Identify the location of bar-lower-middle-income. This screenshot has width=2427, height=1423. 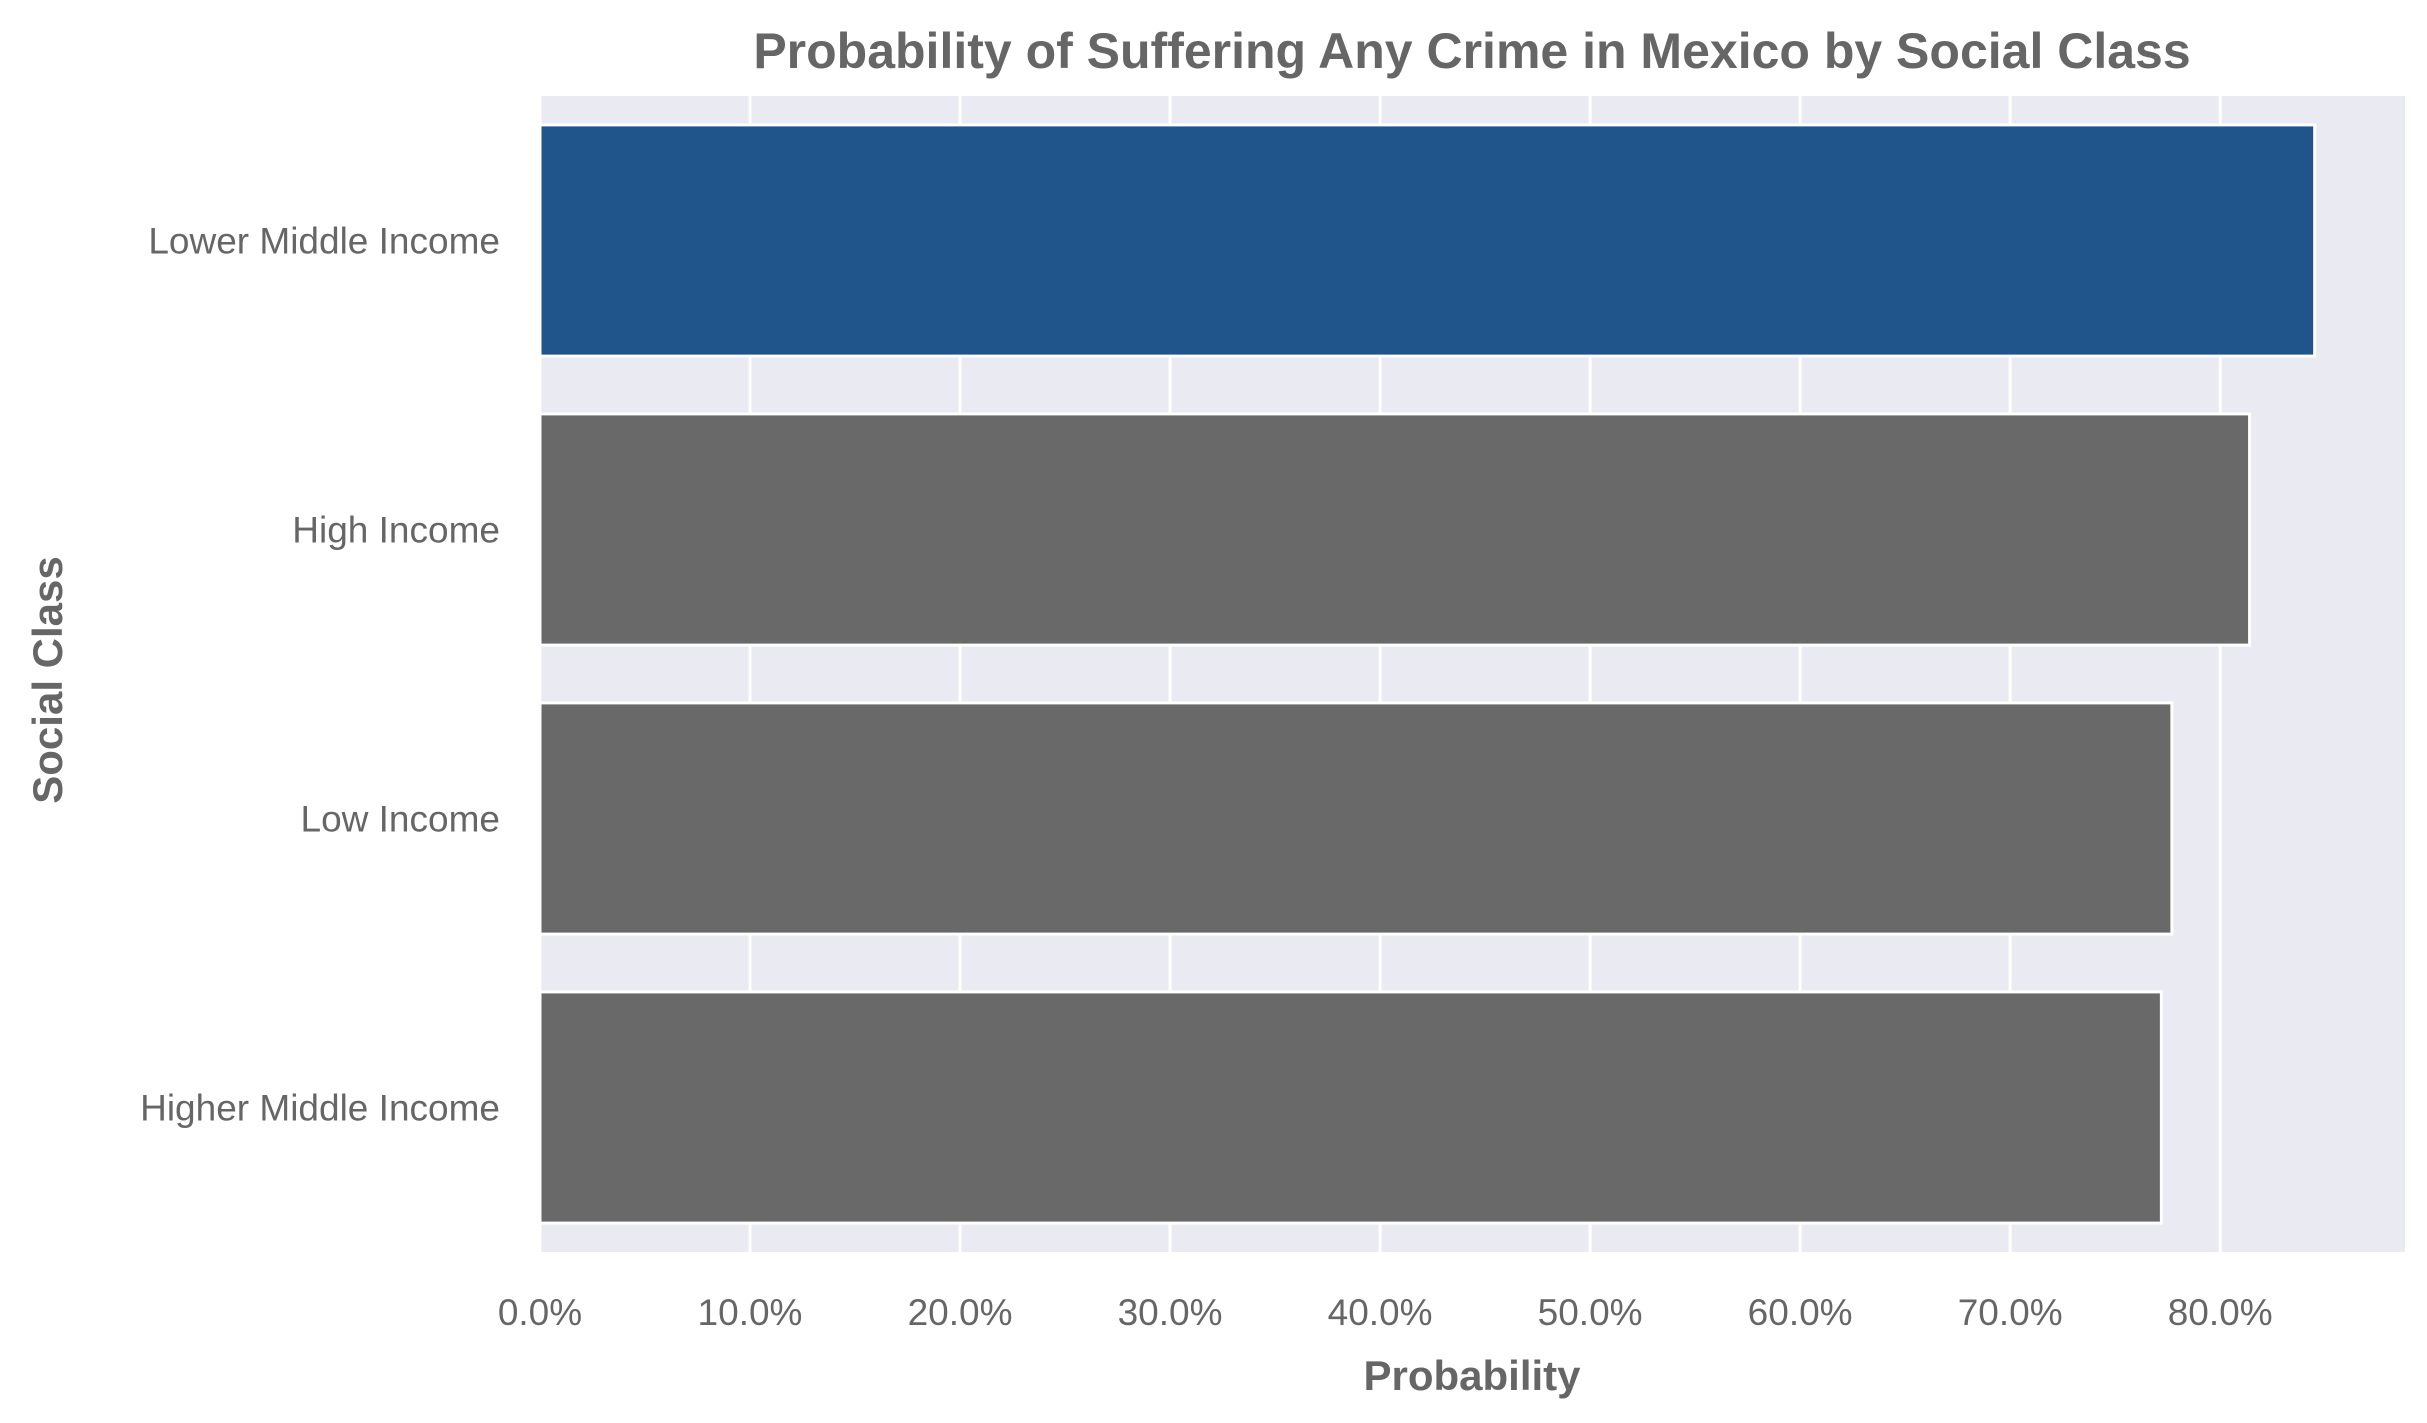
(1427, 240).